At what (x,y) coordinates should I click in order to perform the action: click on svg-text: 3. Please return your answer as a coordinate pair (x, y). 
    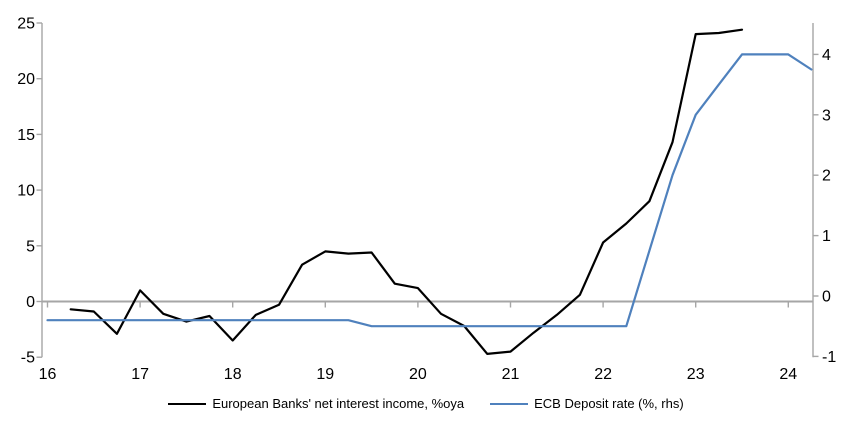
    Looking at the image, I should click on (826, 115).